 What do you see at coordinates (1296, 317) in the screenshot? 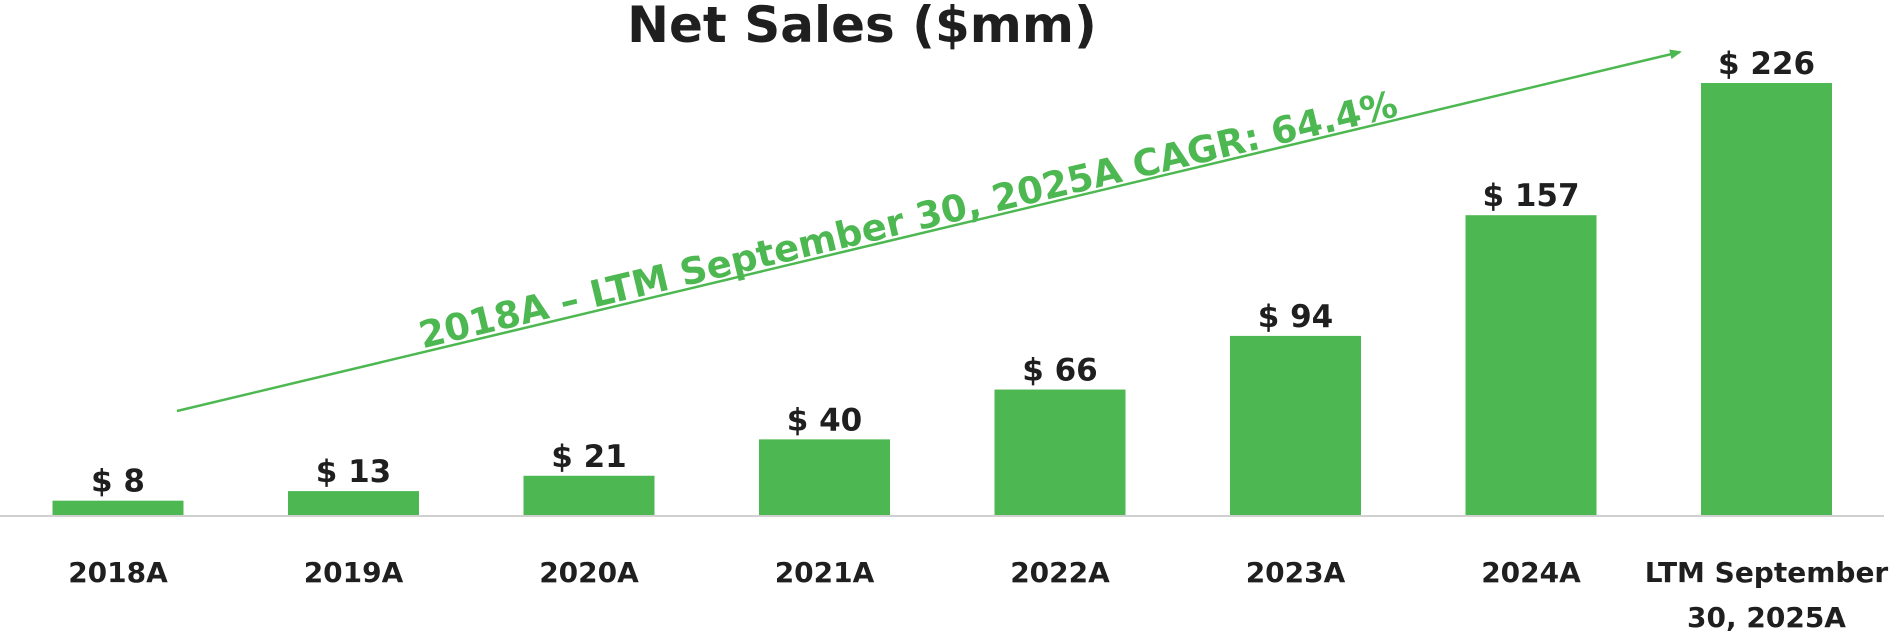
I see `value-label-5: $ 94` at bounding box center [1296, 317].